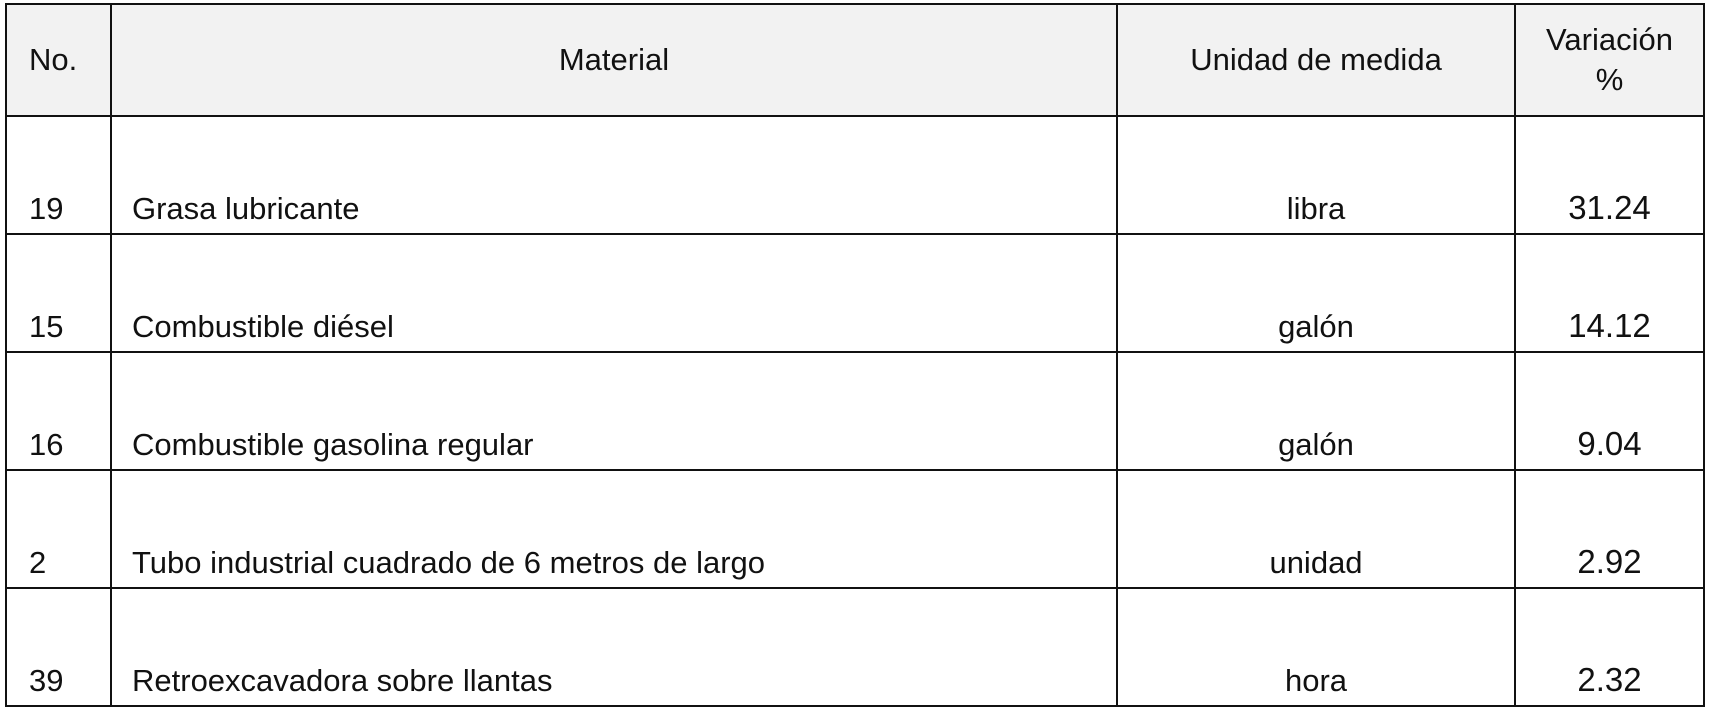 Image resolution: width=1713 pixels, height=707 pixels. What do you see at coordinates (1609, 79) in the screenshot?
I see `header-variation-line2: %` at bounding box center [1609, 79].